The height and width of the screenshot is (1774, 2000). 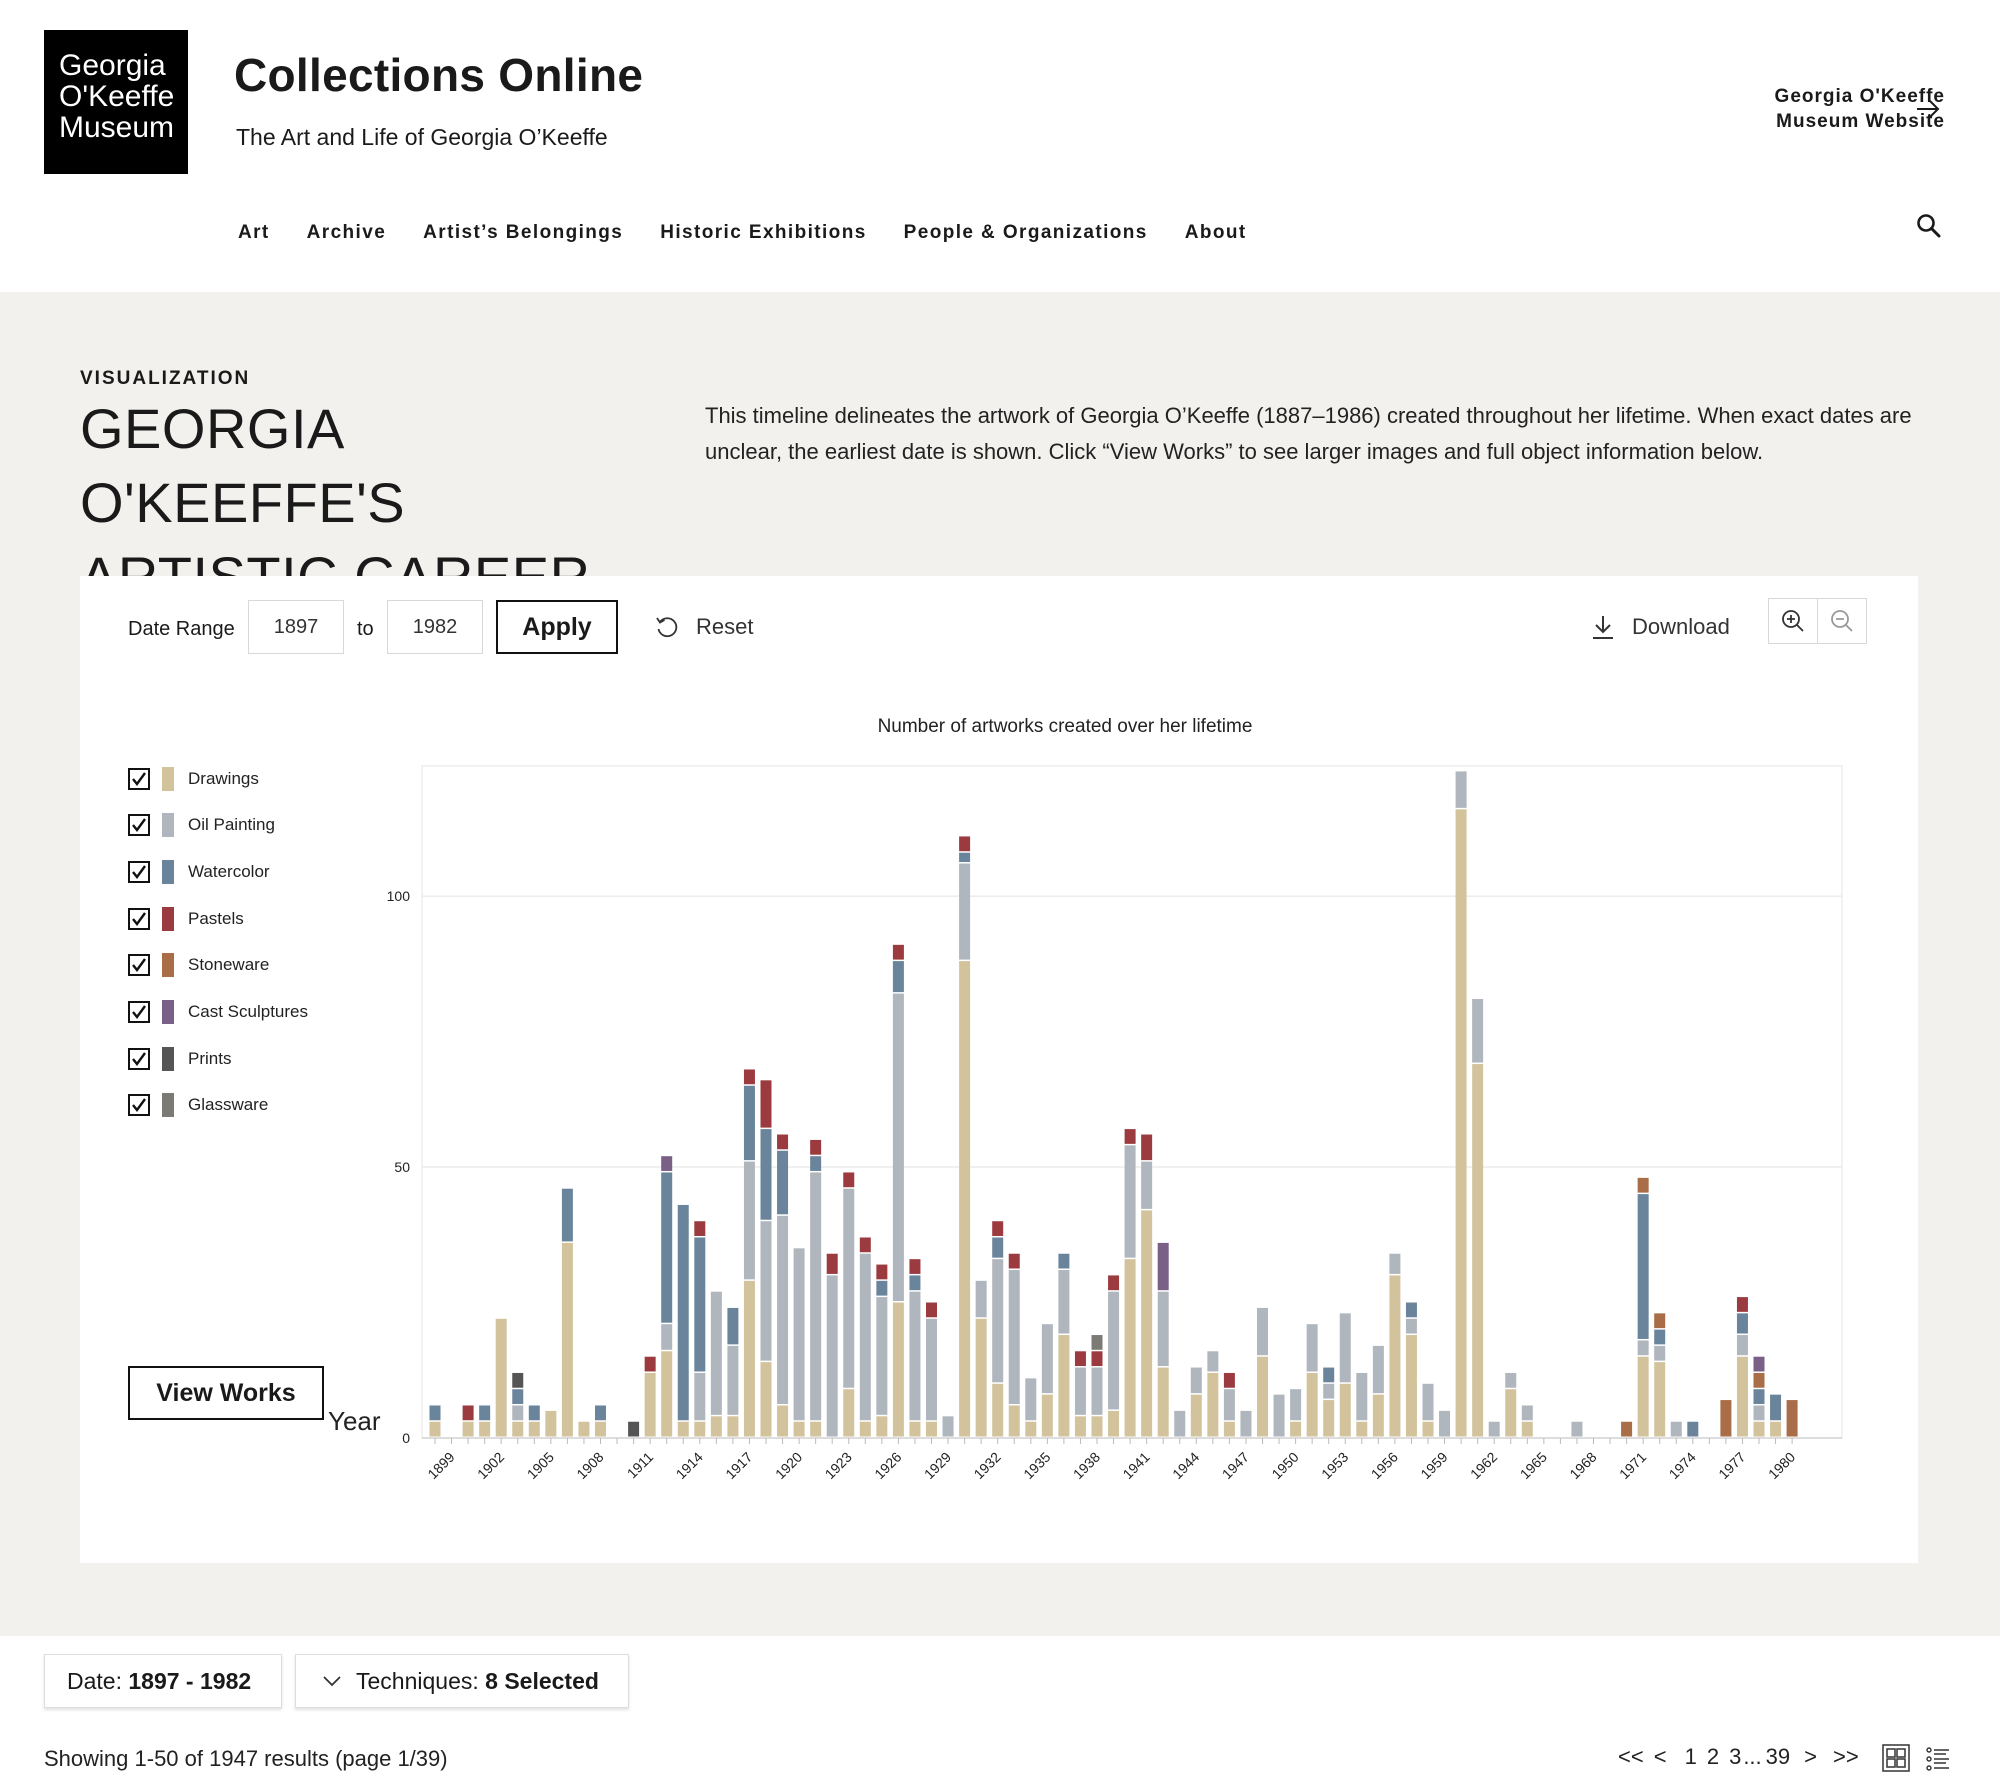 What do you see at coordinates (1690, 1756) in the screenshot?
I see `pagination-page: 1` at bounding box center [1690, 1756].